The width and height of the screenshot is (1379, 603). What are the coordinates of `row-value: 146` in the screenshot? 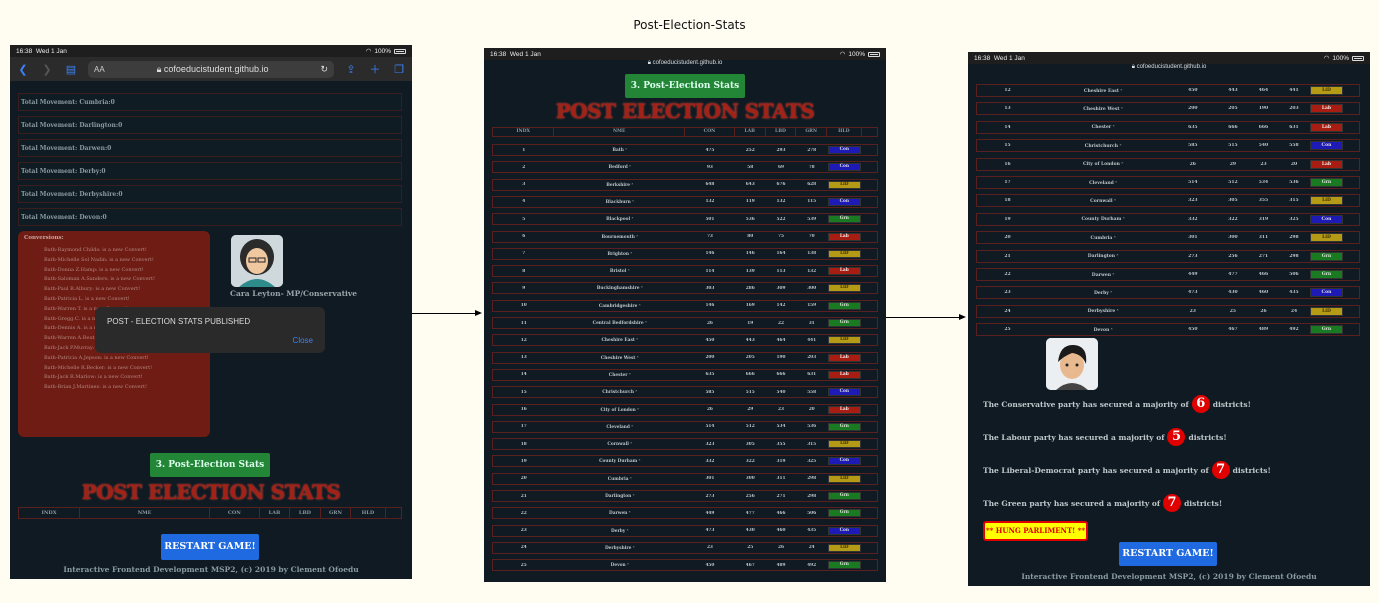 It's located at (710, 254).